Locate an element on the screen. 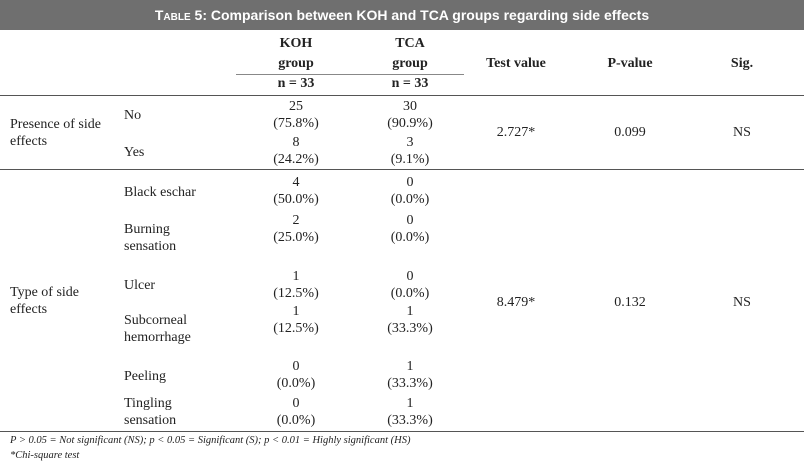 This screenshot has height=465, width=804. table-caption: Table 5 is located at coordinates (178, 15).